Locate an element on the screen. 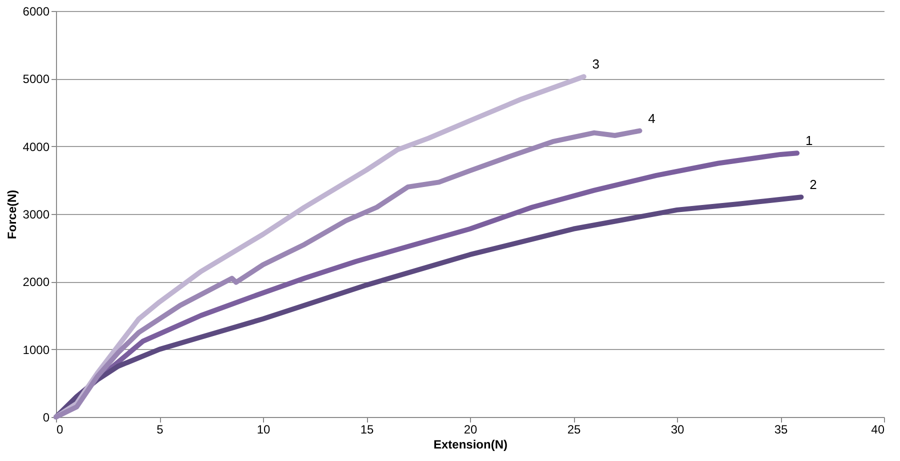  y-tick-label: 6000 is located at coordinates (36, 11).